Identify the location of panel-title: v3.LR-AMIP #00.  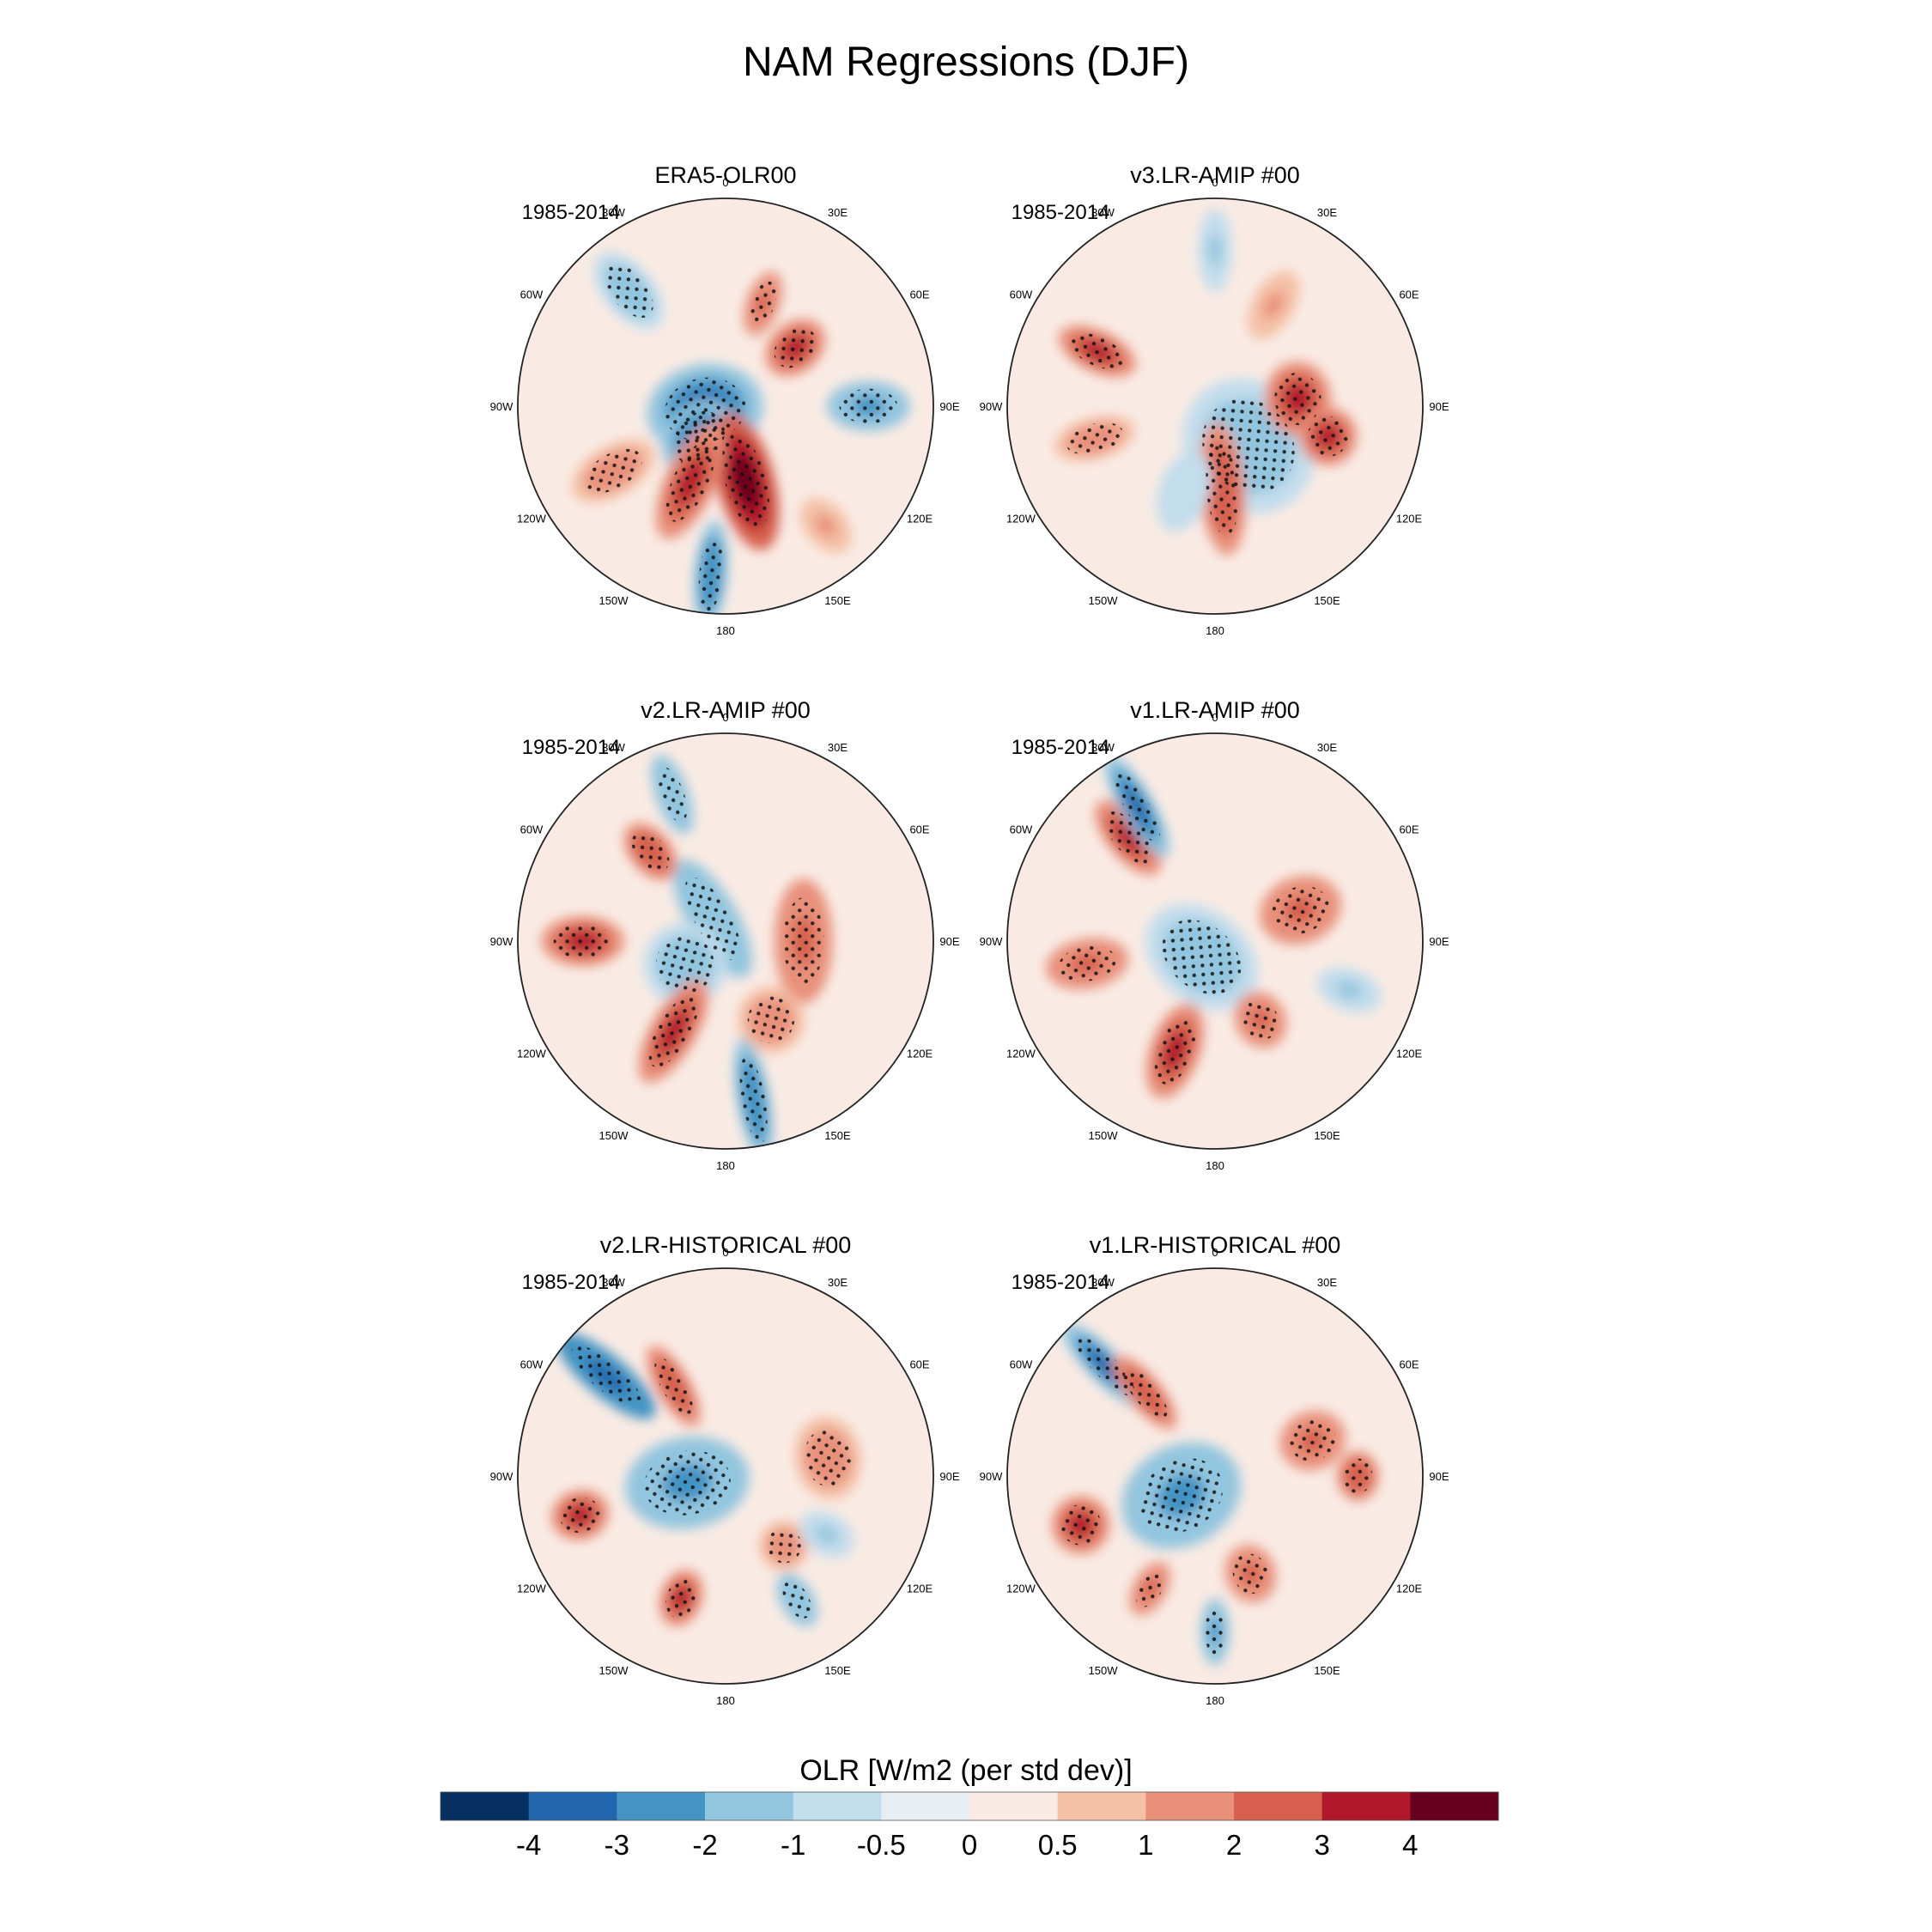
(1215, 175).